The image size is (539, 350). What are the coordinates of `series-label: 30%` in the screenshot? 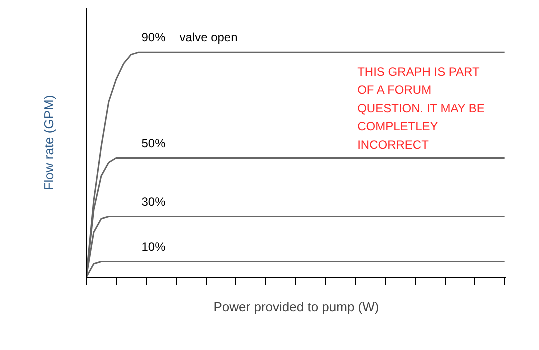 It's located at (154, 201).